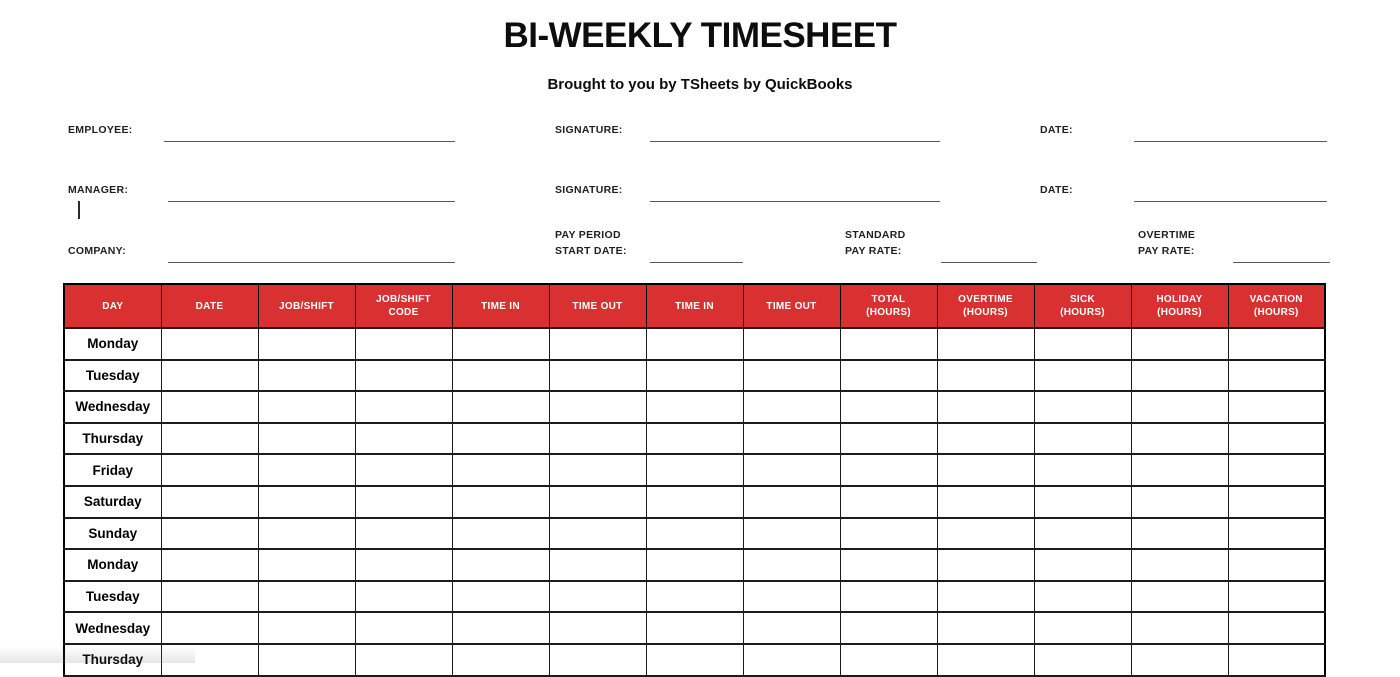  I want to click on manager-date-input-line, so click(1230, 194).